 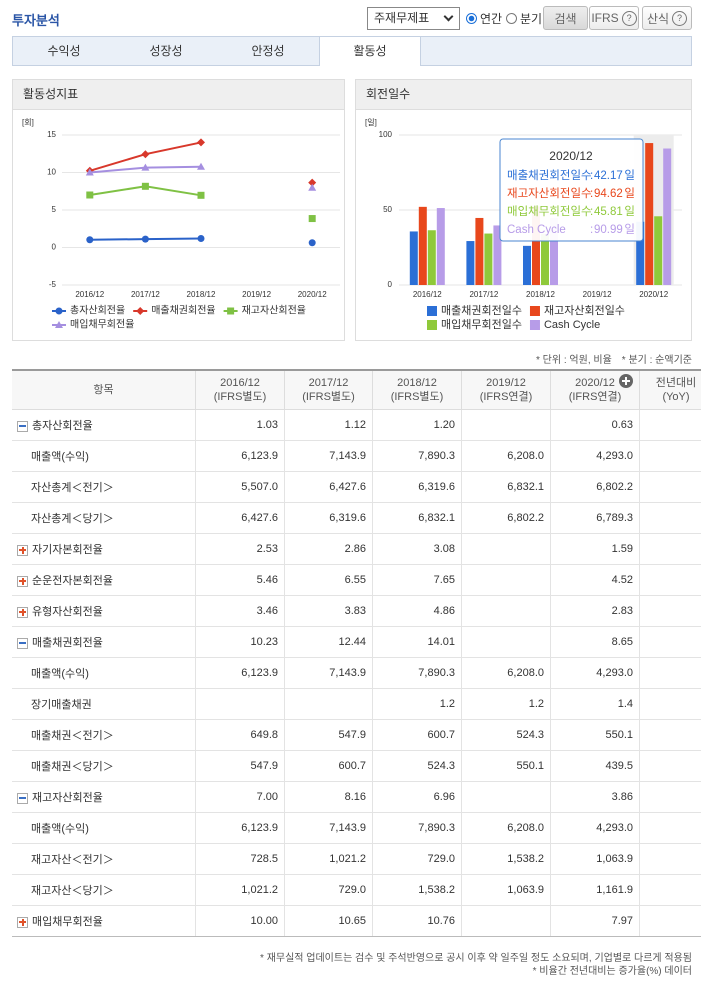 I want to click on row-label: 자기자본회전율, so click(x=67, y=550).